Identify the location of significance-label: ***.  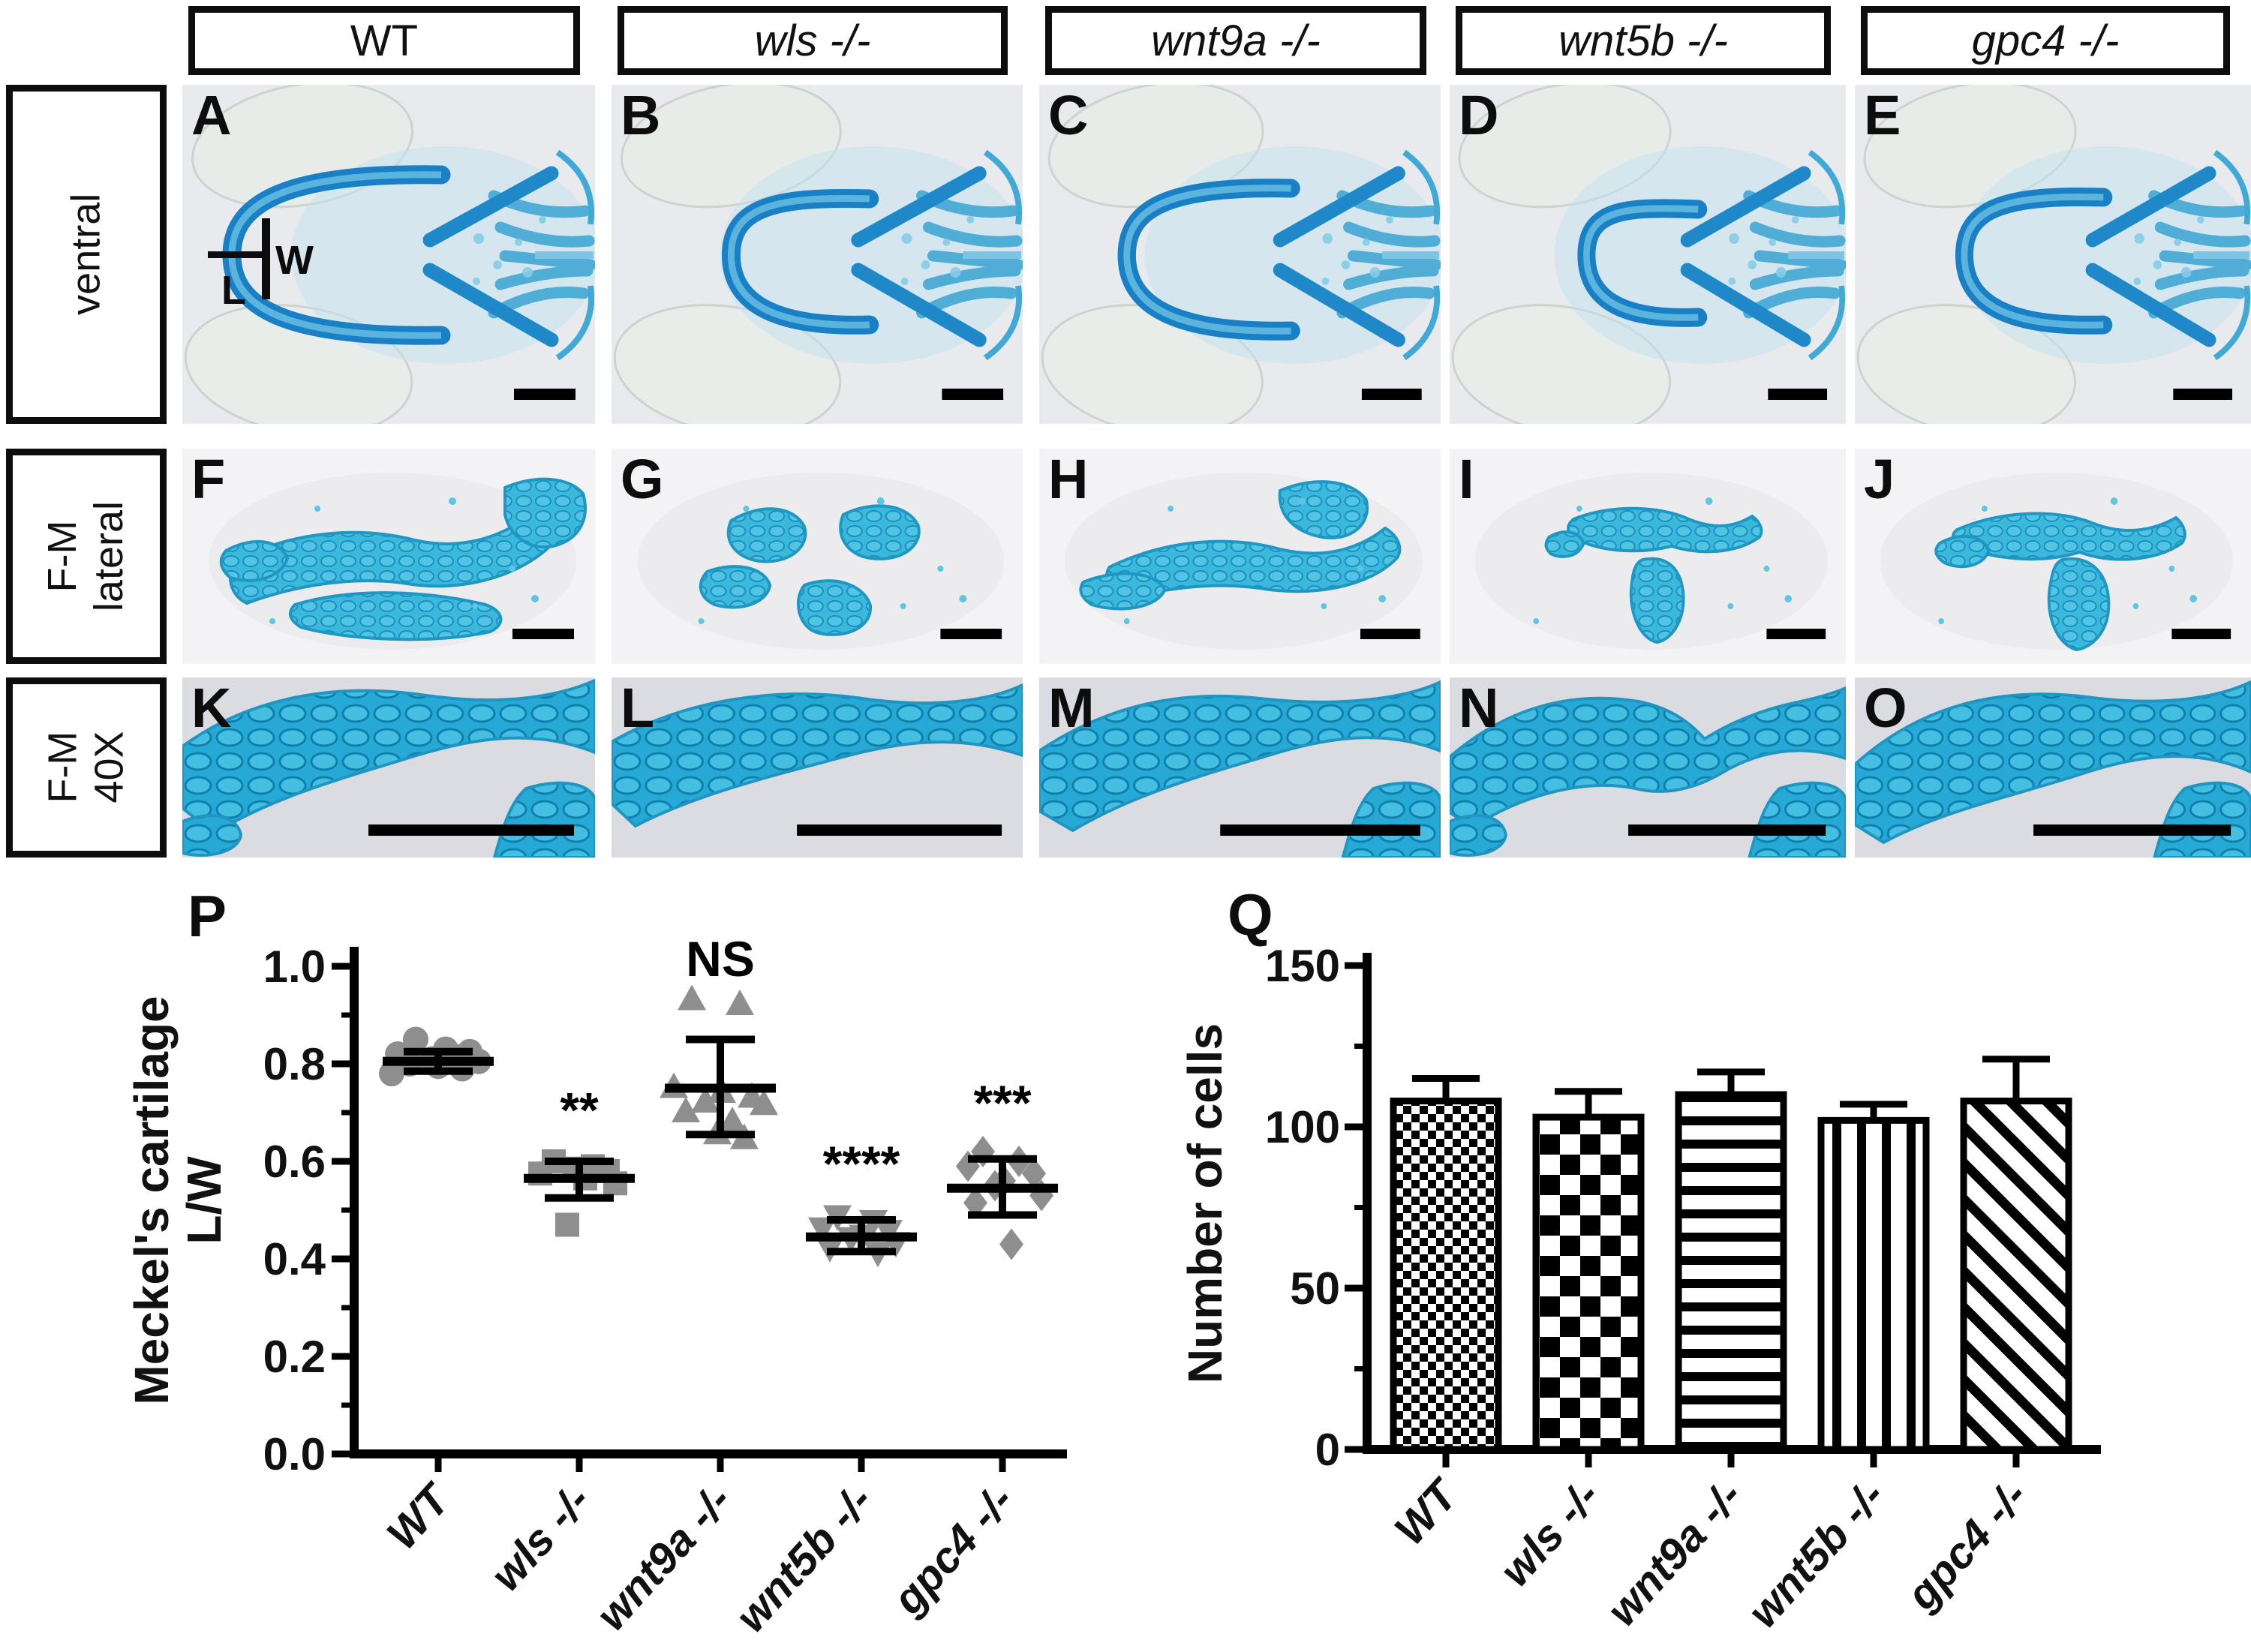
(1002, 1103).